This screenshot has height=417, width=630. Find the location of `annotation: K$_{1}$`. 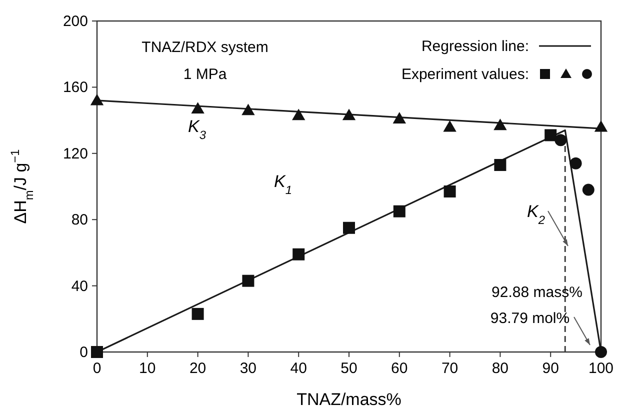

annotation: K$_{1}$ is located at coordinates (283, 184).